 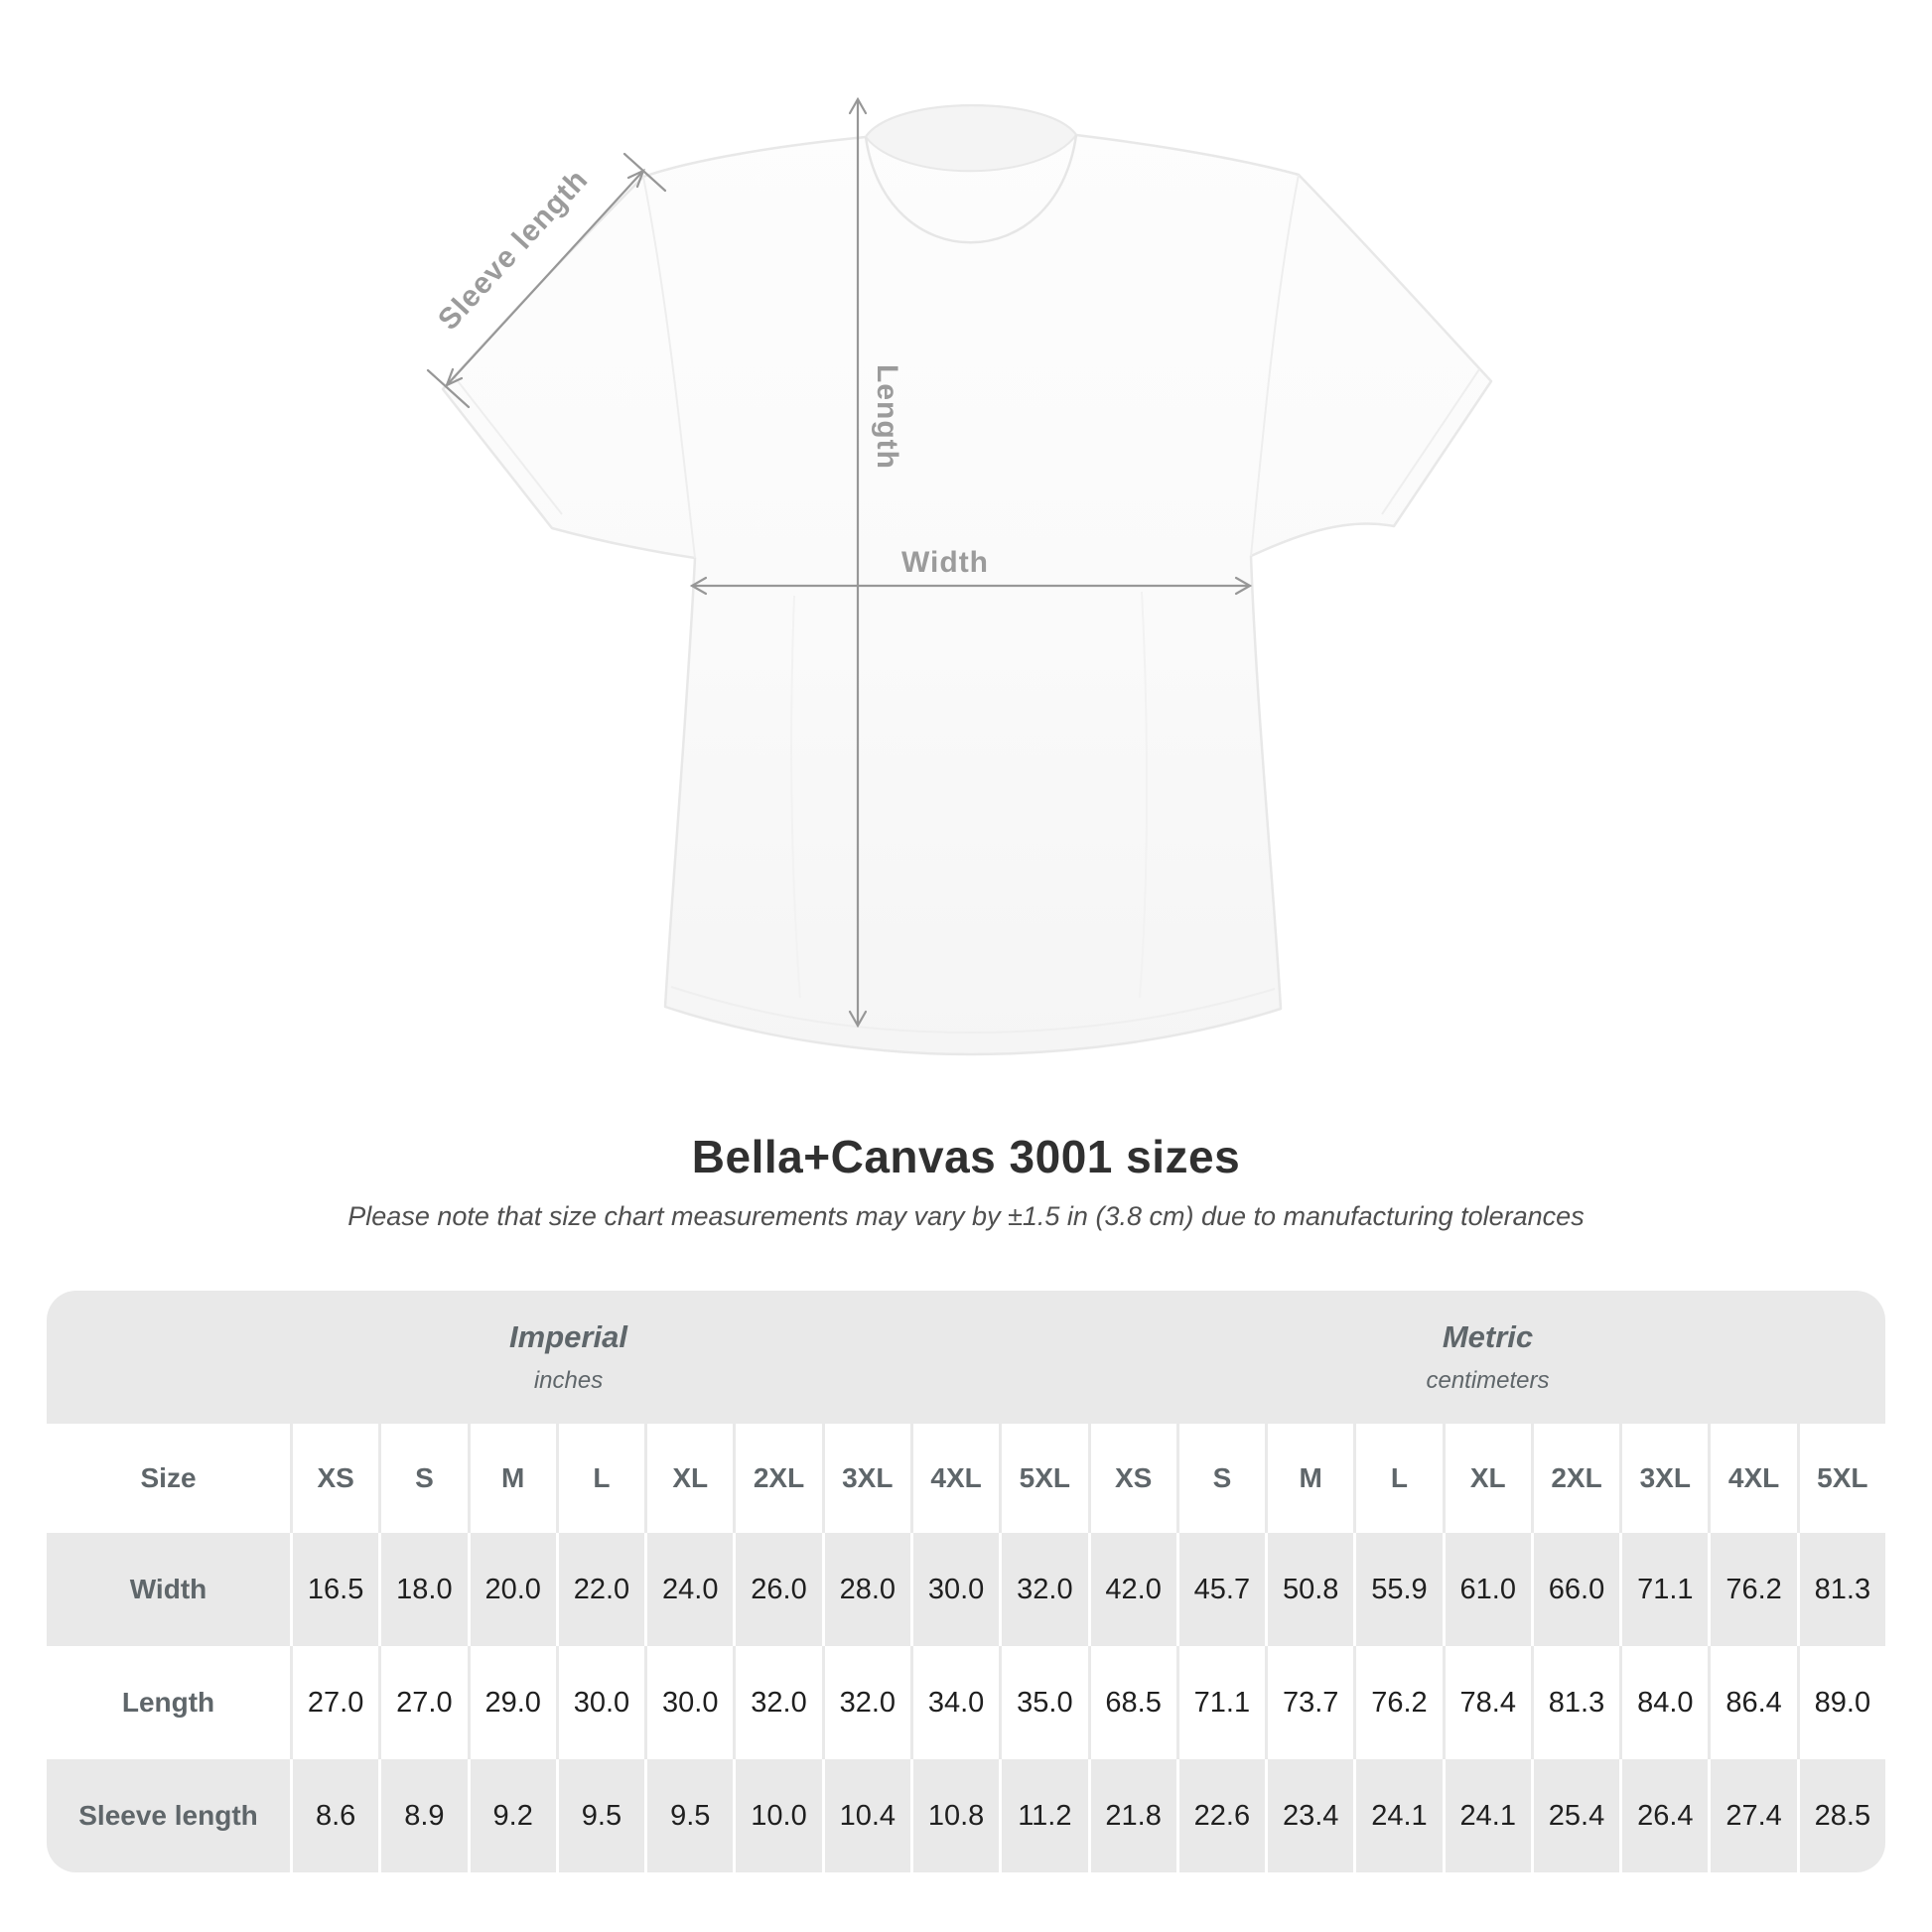 I want to click on value-cell: 28.0, so click(x=867, y=1589).